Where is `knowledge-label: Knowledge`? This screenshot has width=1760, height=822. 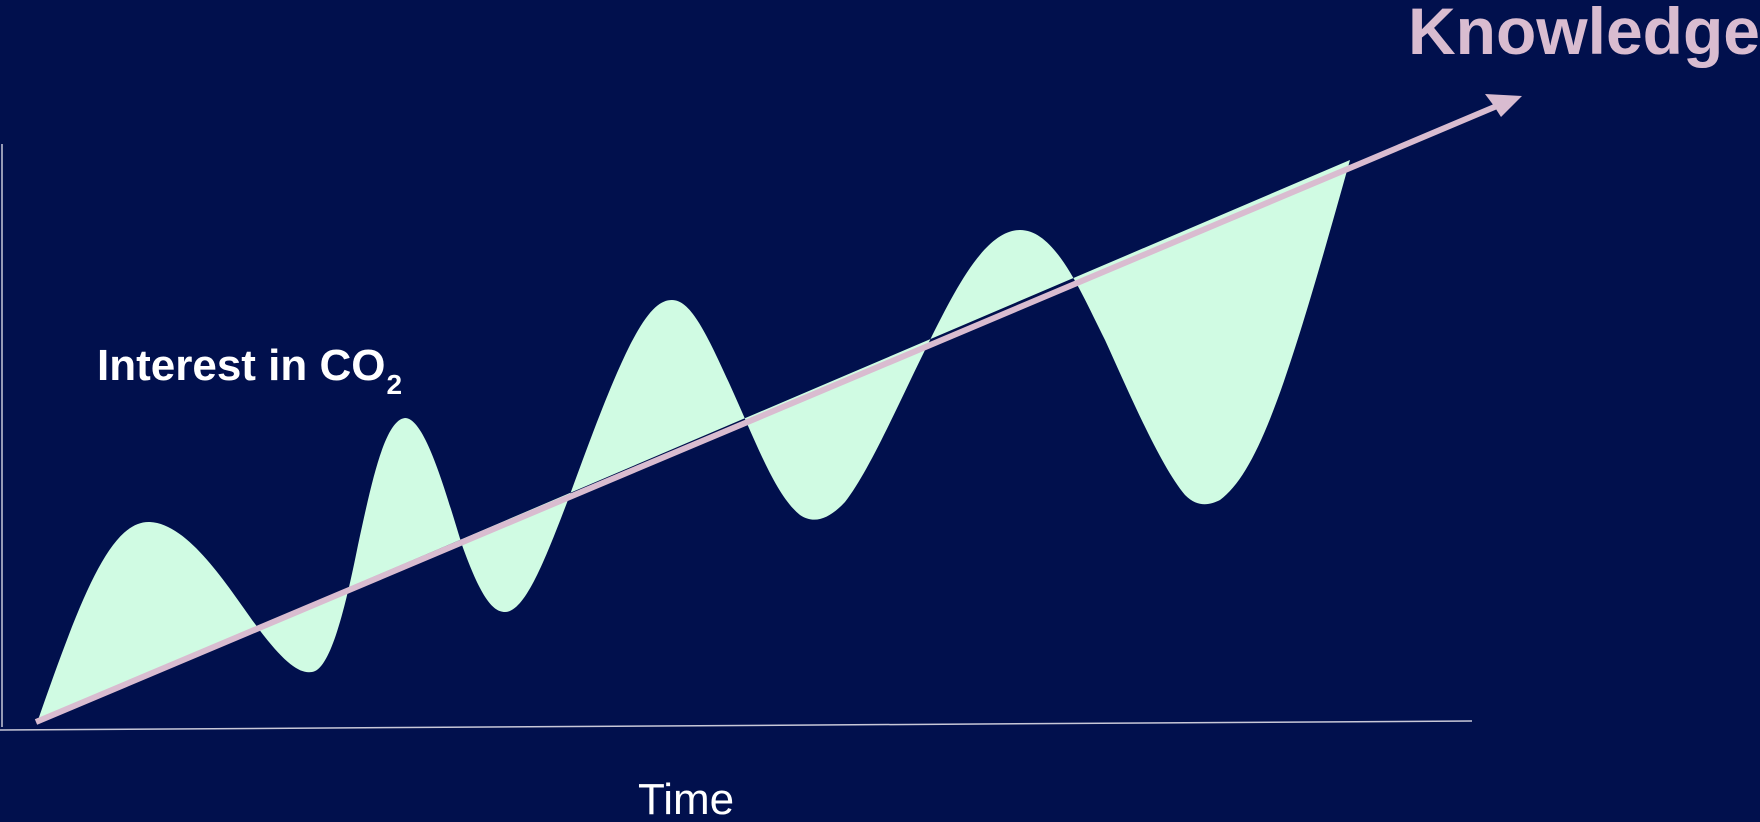 knowledge-label: Knowledge is located at coordinates (1583, 34).